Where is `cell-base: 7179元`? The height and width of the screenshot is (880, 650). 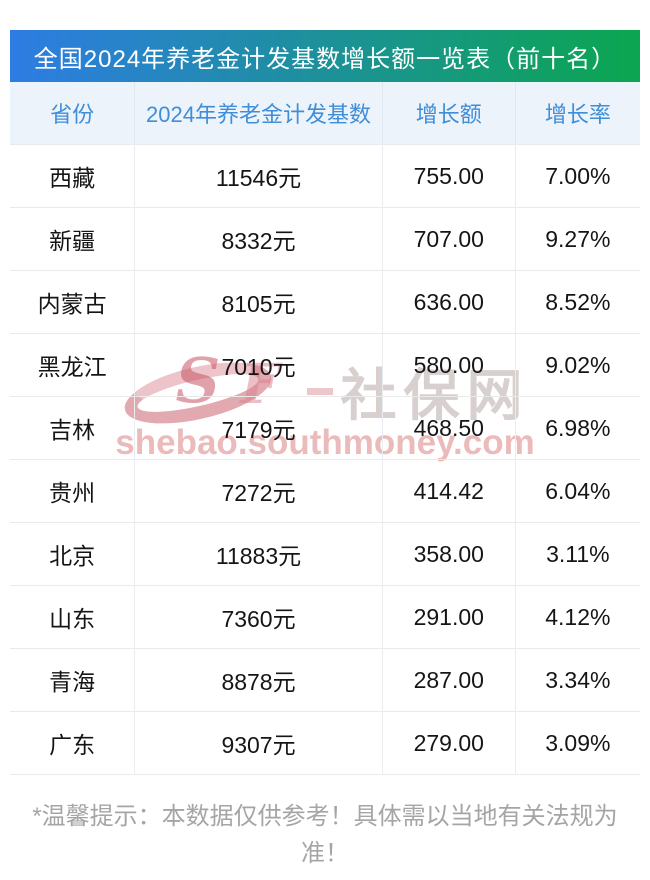 cell-base: 7179元 is located at coordinates (258, 428).